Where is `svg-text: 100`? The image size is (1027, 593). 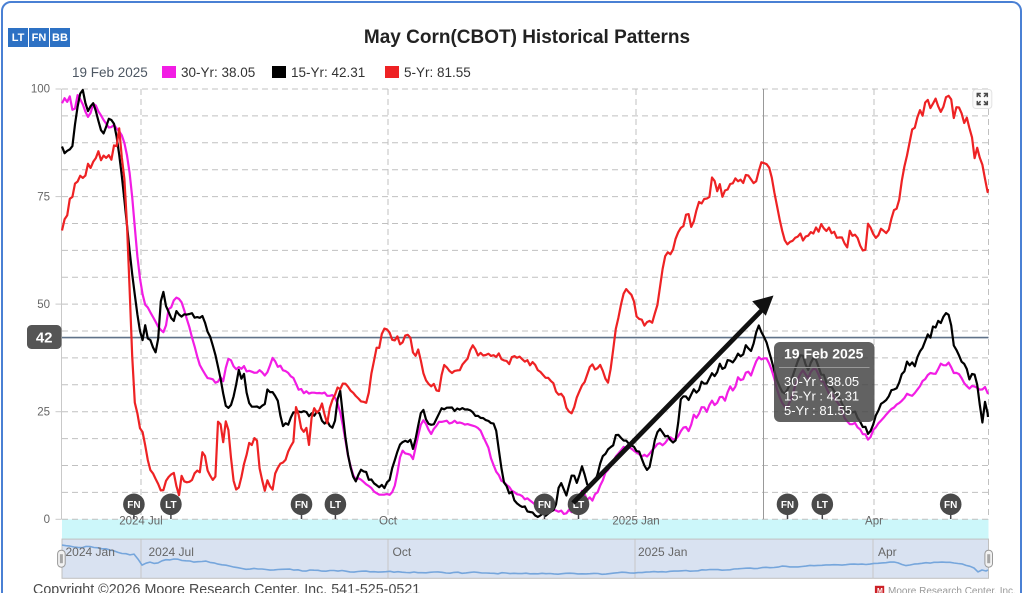
svg-text: 100 is located at coordinates (40, 90).